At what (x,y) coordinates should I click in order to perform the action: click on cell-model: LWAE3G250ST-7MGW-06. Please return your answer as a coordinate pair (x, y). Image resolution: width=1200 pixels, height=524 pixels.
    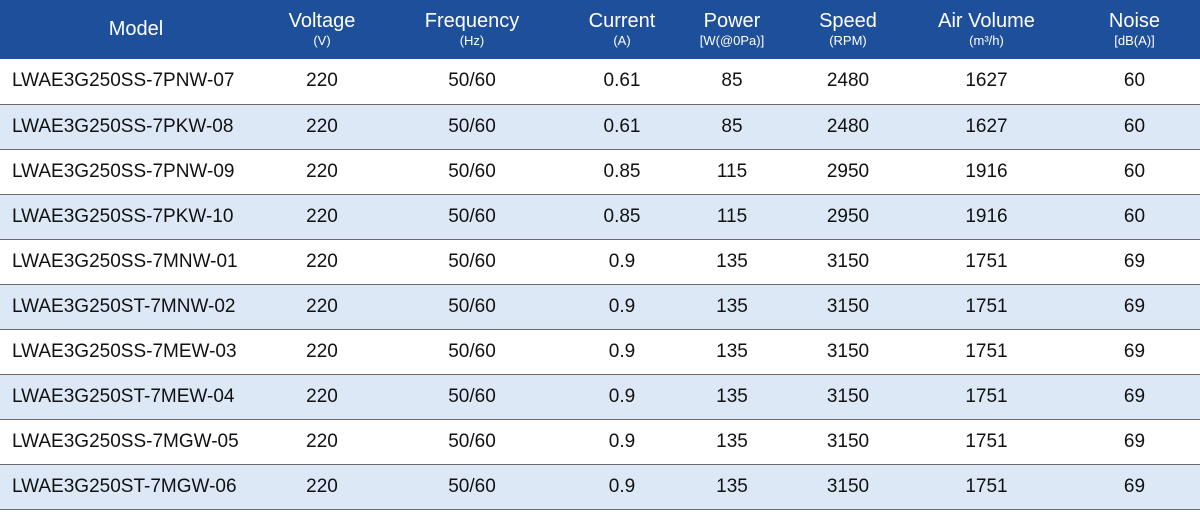
    Looking at the image, I should click on (124, 486).